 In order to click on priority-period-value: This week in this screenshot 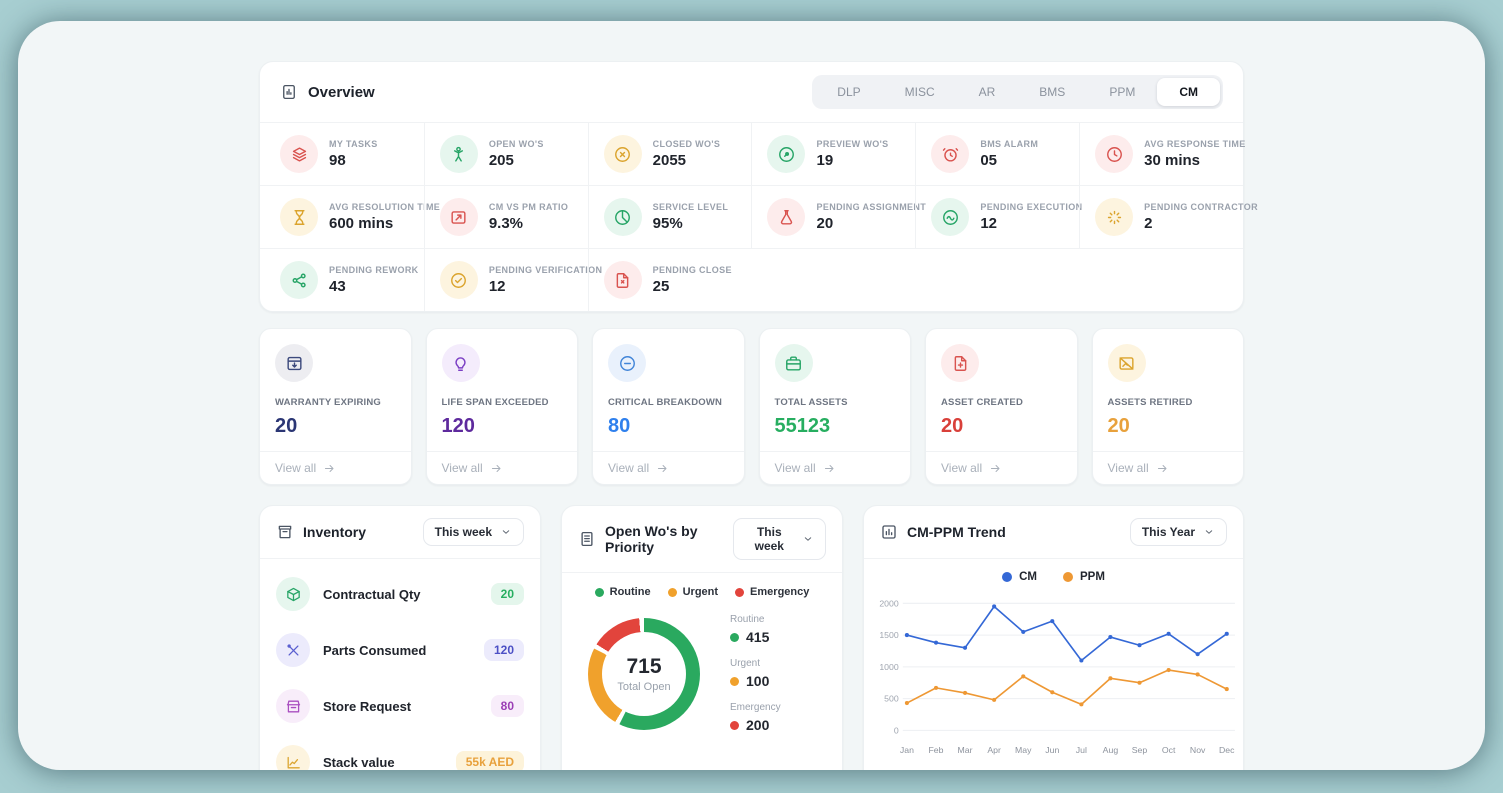, I will do `click(769, 539)`.